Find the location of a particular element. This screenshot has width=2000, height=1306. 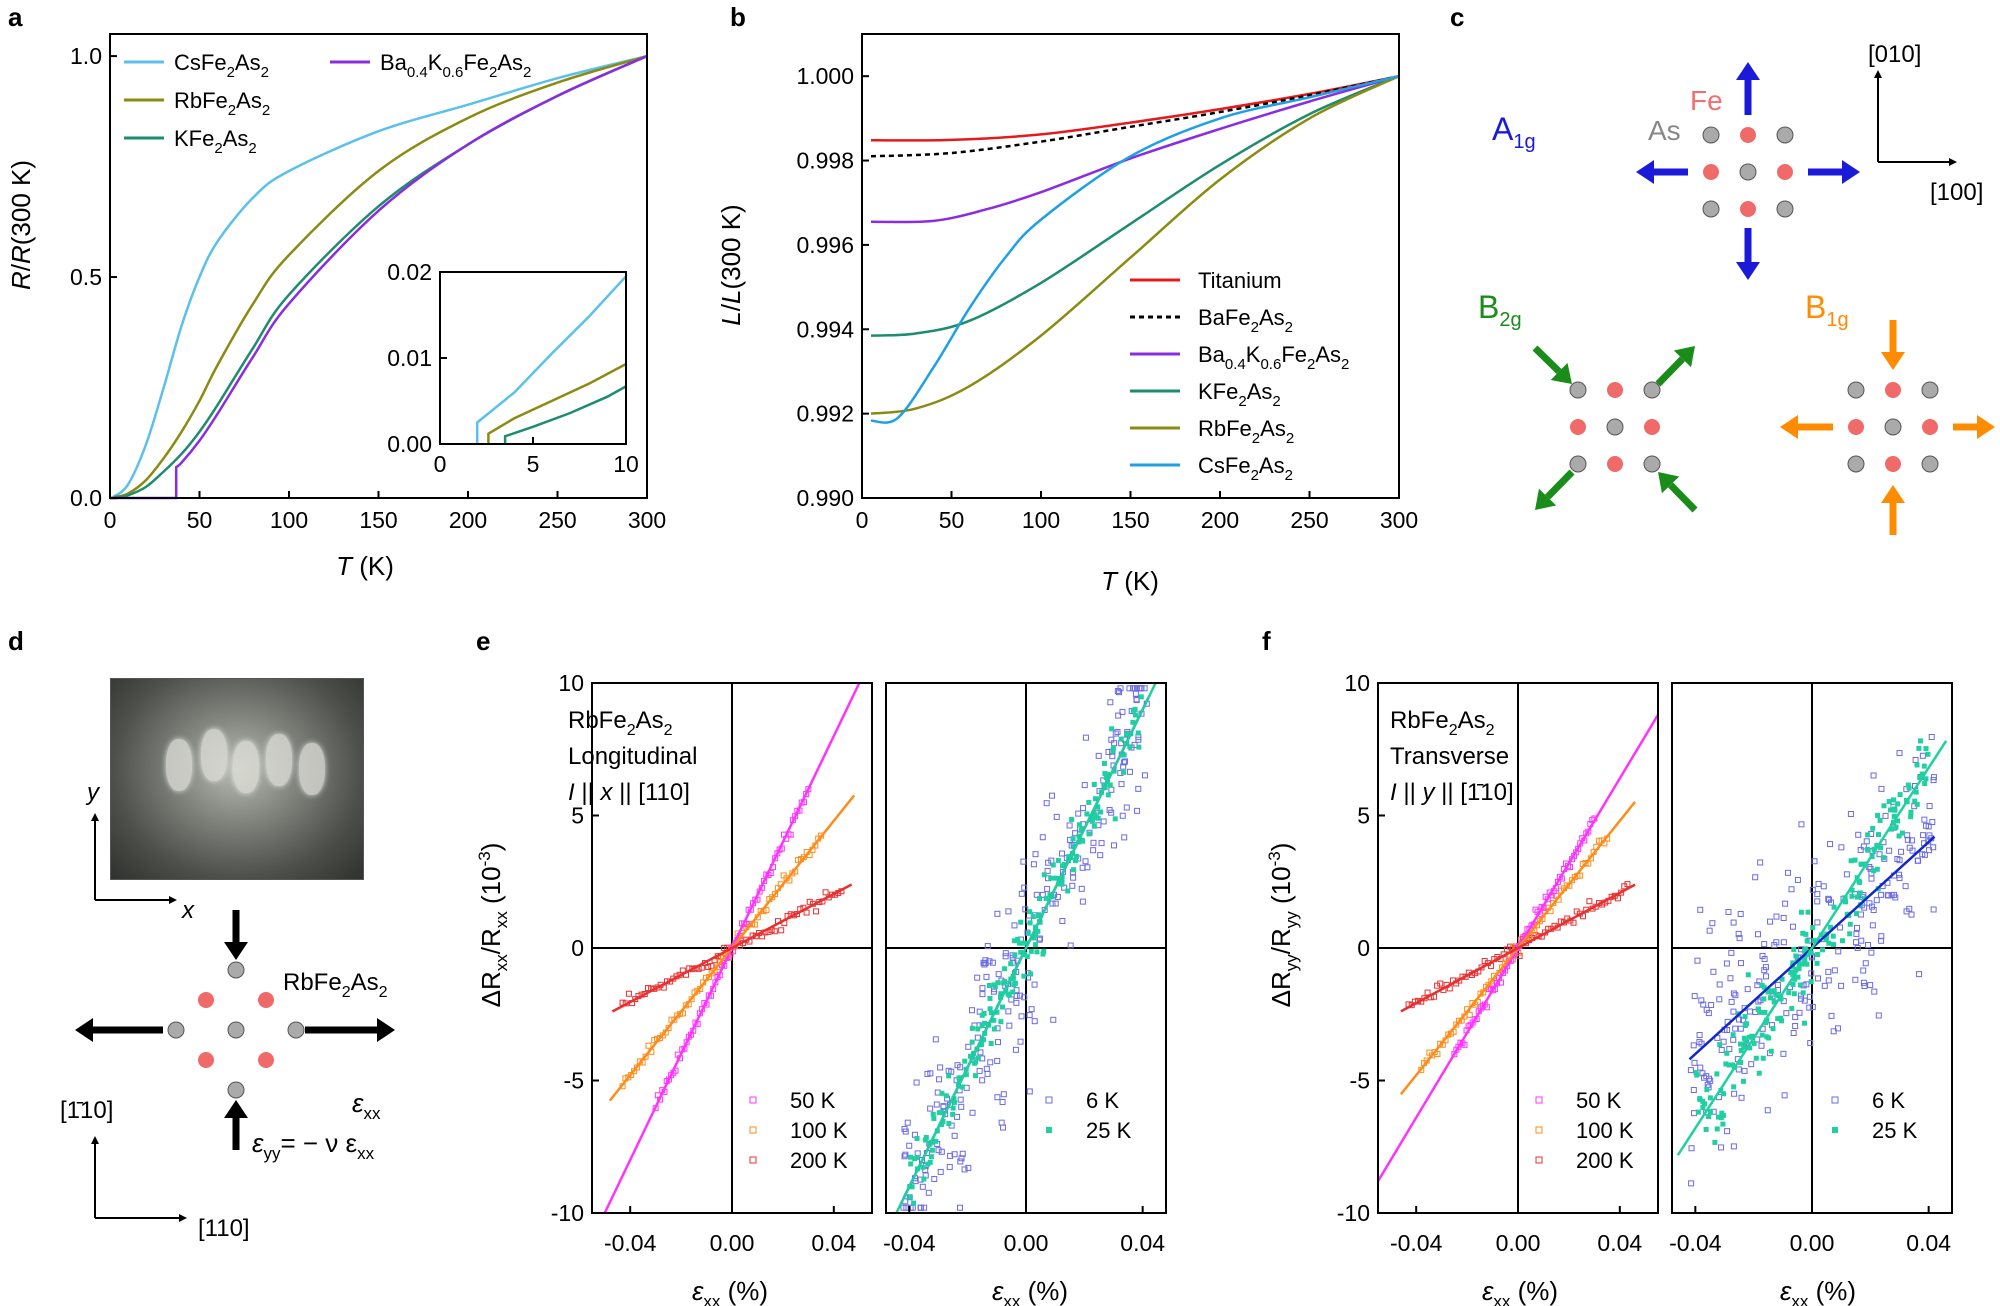

panel-e-fit-200K is located at coordinates (732, 948).